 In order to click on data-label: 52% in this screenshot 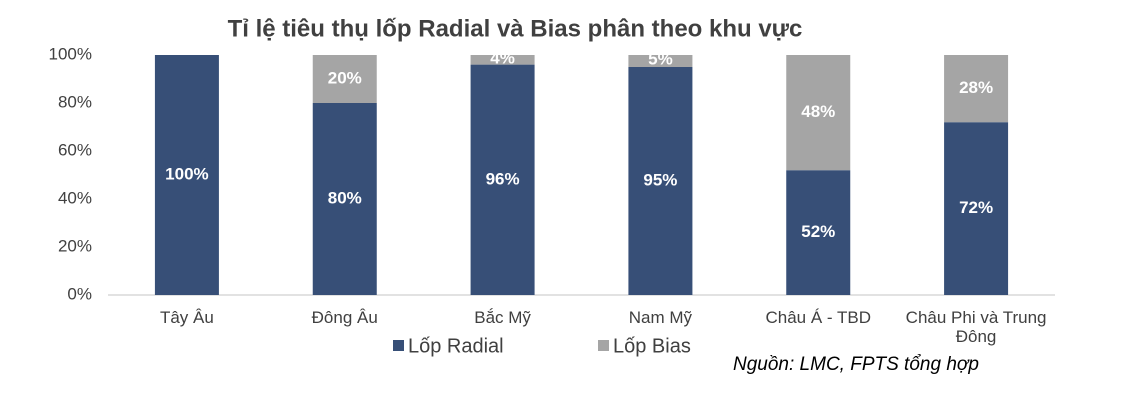, I will do `click(818, 231)`.